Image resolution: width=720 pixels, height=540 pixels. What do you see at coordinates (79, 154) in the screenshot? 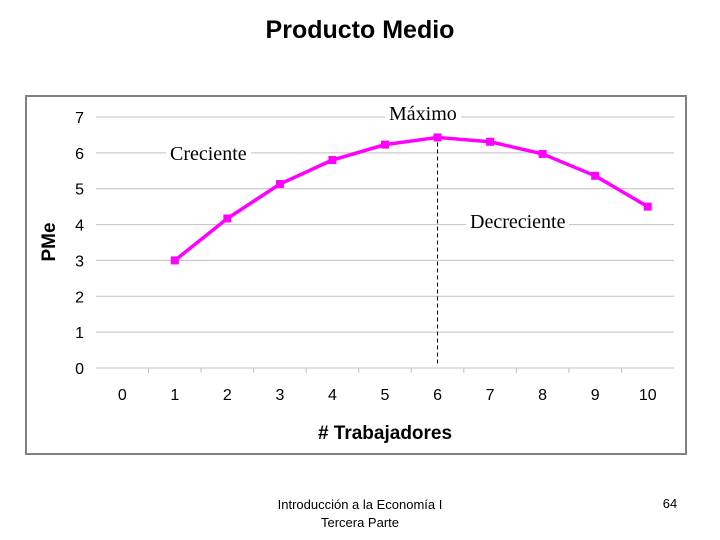
I see `y-tick-label: 6` at bounding box center [79, 154].